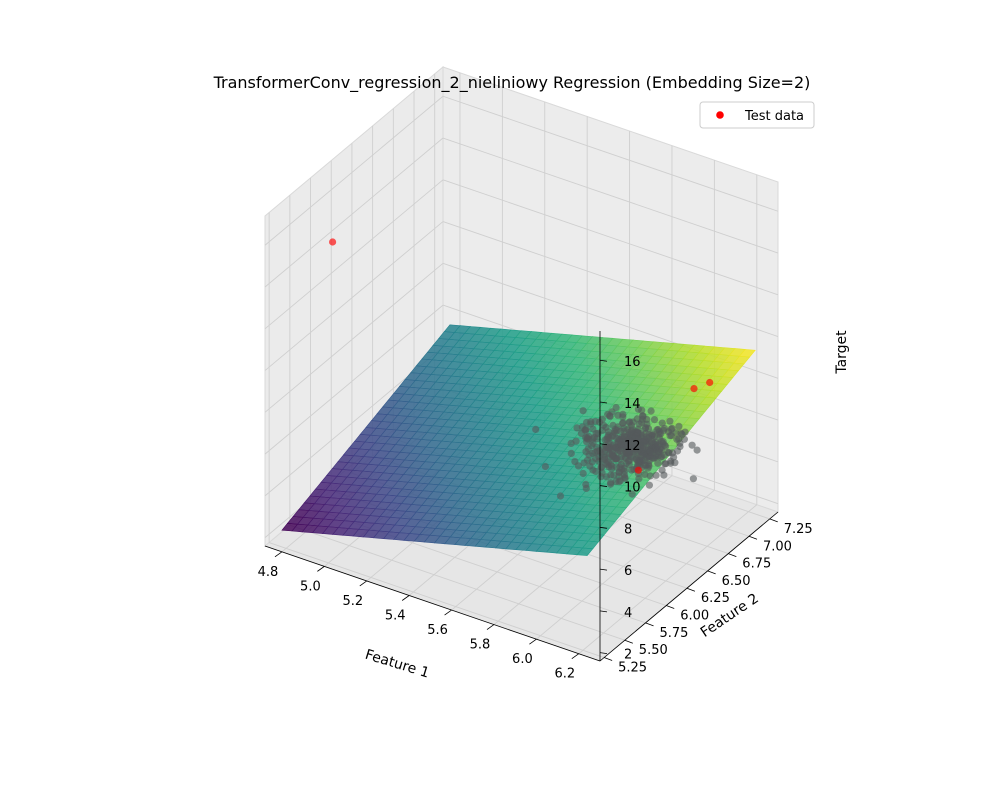  Describe the element at coordinates (632, 446) in the screenshot. I see `z-tick-label: 12` at that location.